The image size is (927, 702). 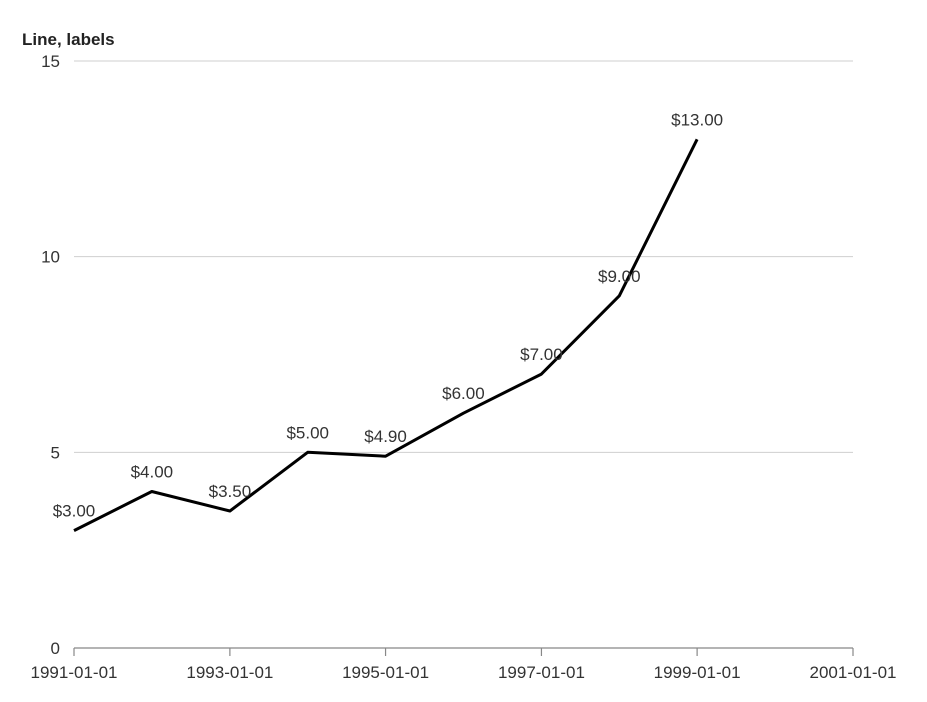 What do you see at coordinates (853, 672) in the screenshot?
I see `x-tick-label: 2001-01-01` at bounding box center [853, 672].